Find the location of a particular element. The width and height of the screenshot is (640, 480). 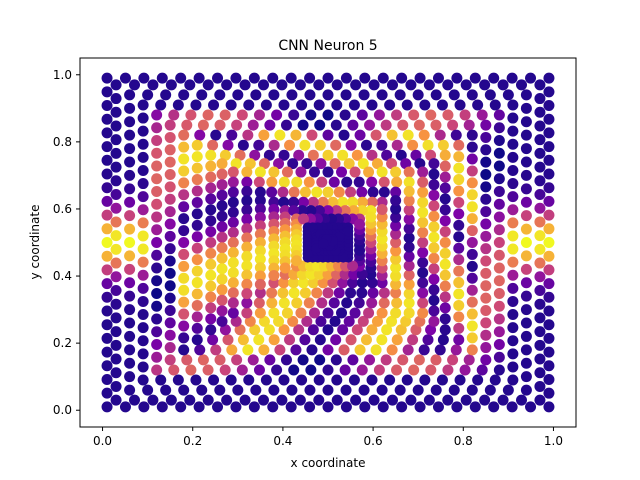

y-tick-label: 0.6 is located at coordinates (62, 209).